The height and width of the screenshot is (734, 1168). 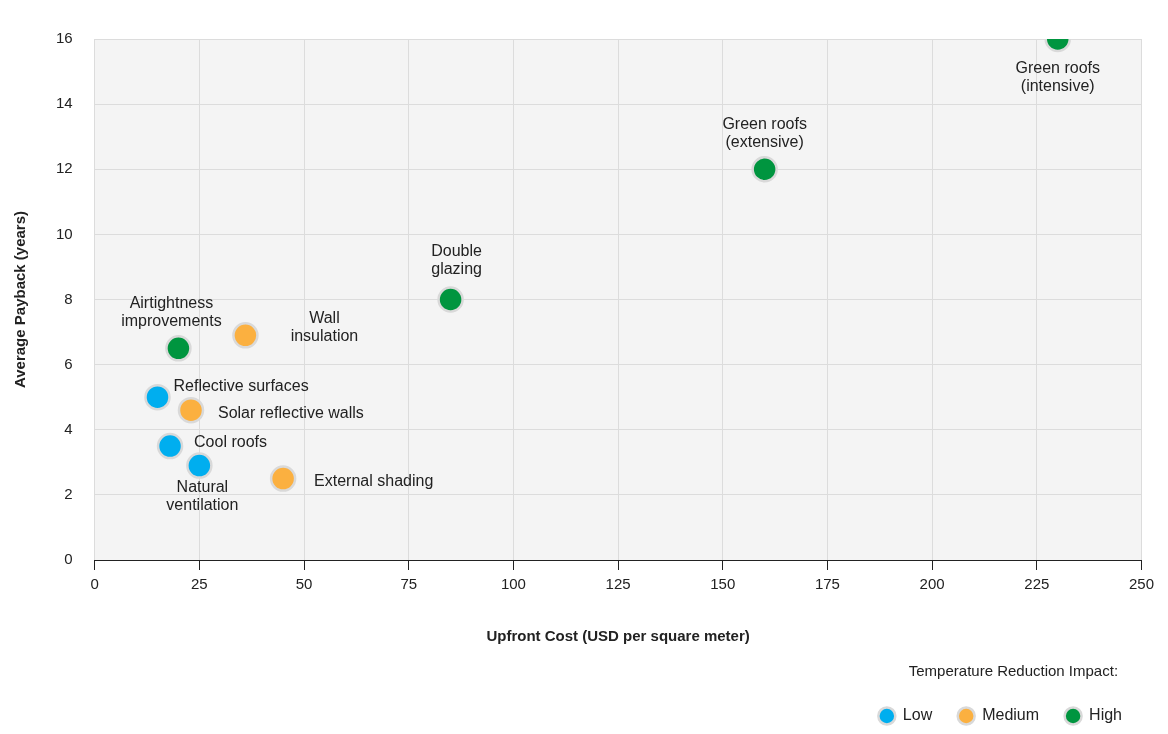 I want to click on annotation: Reflective surfaces, so click(x=241, y=385).